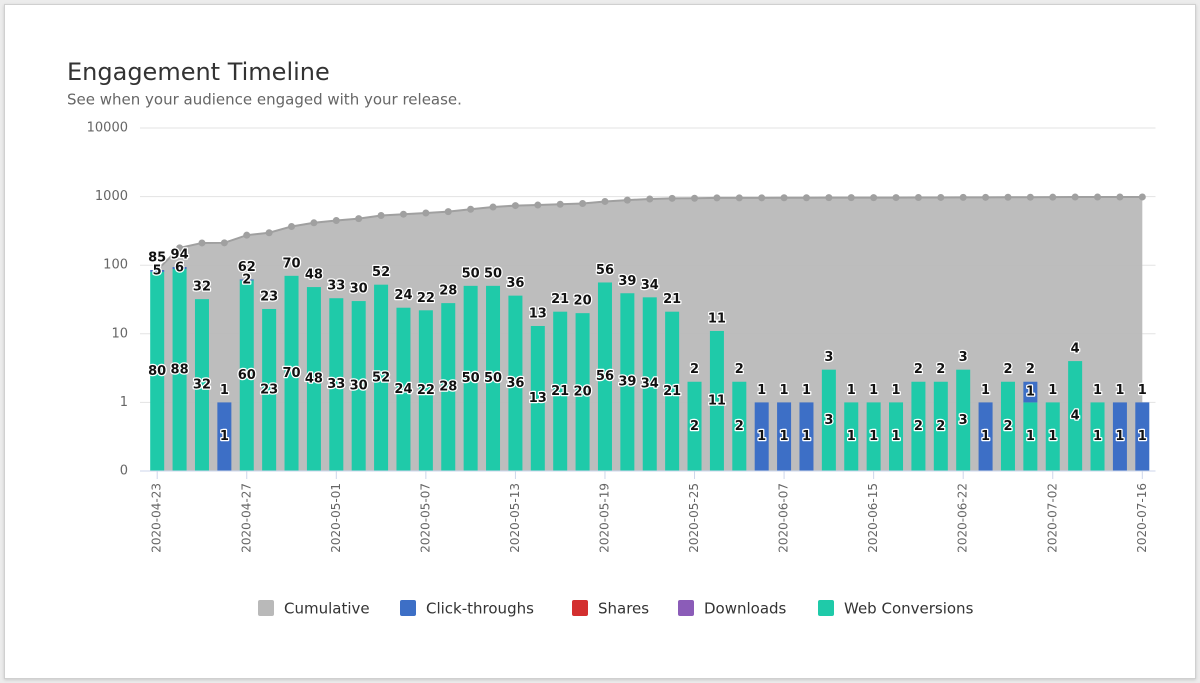 Image resolution: width=1200 pixels, height=683 pixels. What do you see at coordinates (672, 299) in the screenshot?
I see `stack-label: 21` at bounding box center [672, 299].